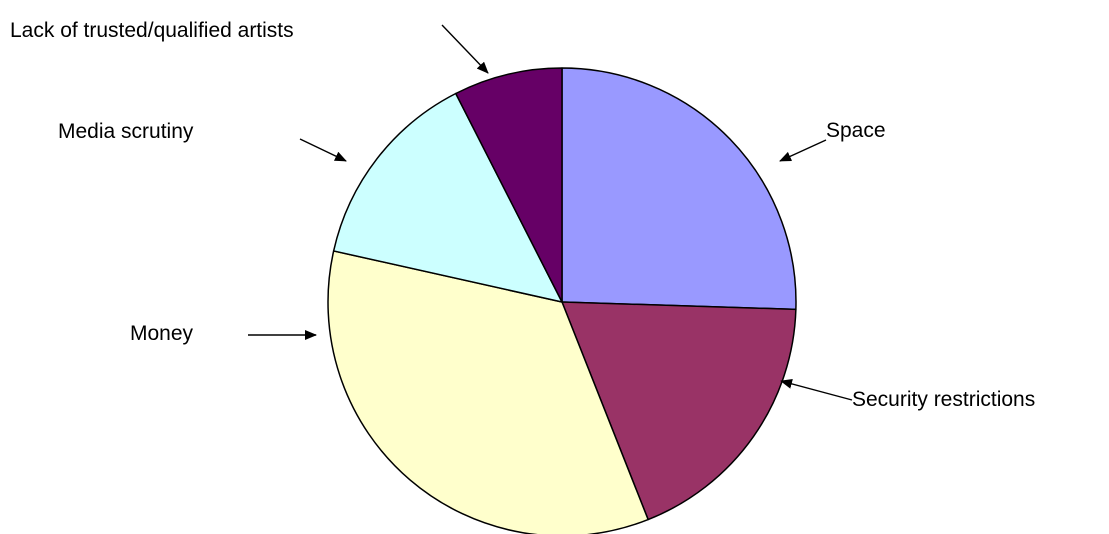 Image resolution: width=1109 pixels, height=534 pixels. What do you see at coordinates (323, 150) in the screenshot?
I see `leader-arrow-media-scrutiny` at bounding box center [323, 150].